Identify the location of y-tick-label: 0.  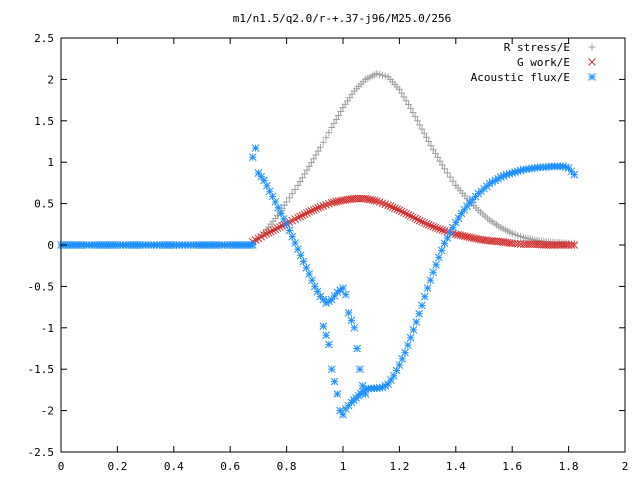
(50, 245).